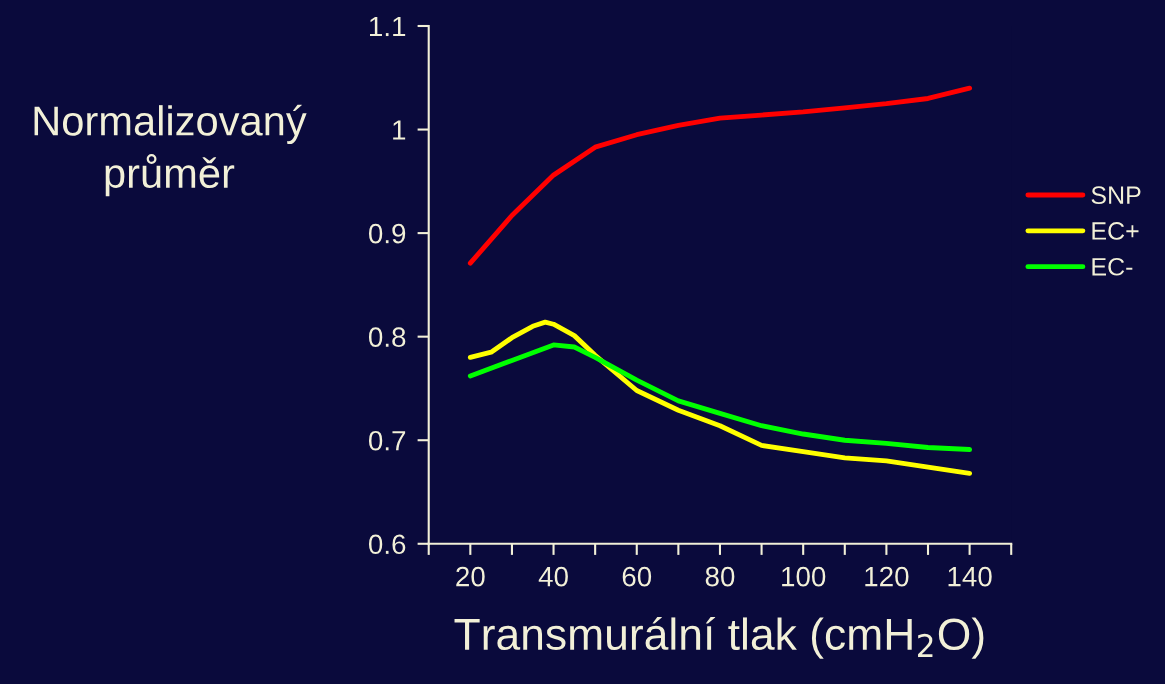  What do you see at coordinates (387, 337) in the screenshot?
I see `y-tick-label: 0.8` at bounding box center [387, 337].